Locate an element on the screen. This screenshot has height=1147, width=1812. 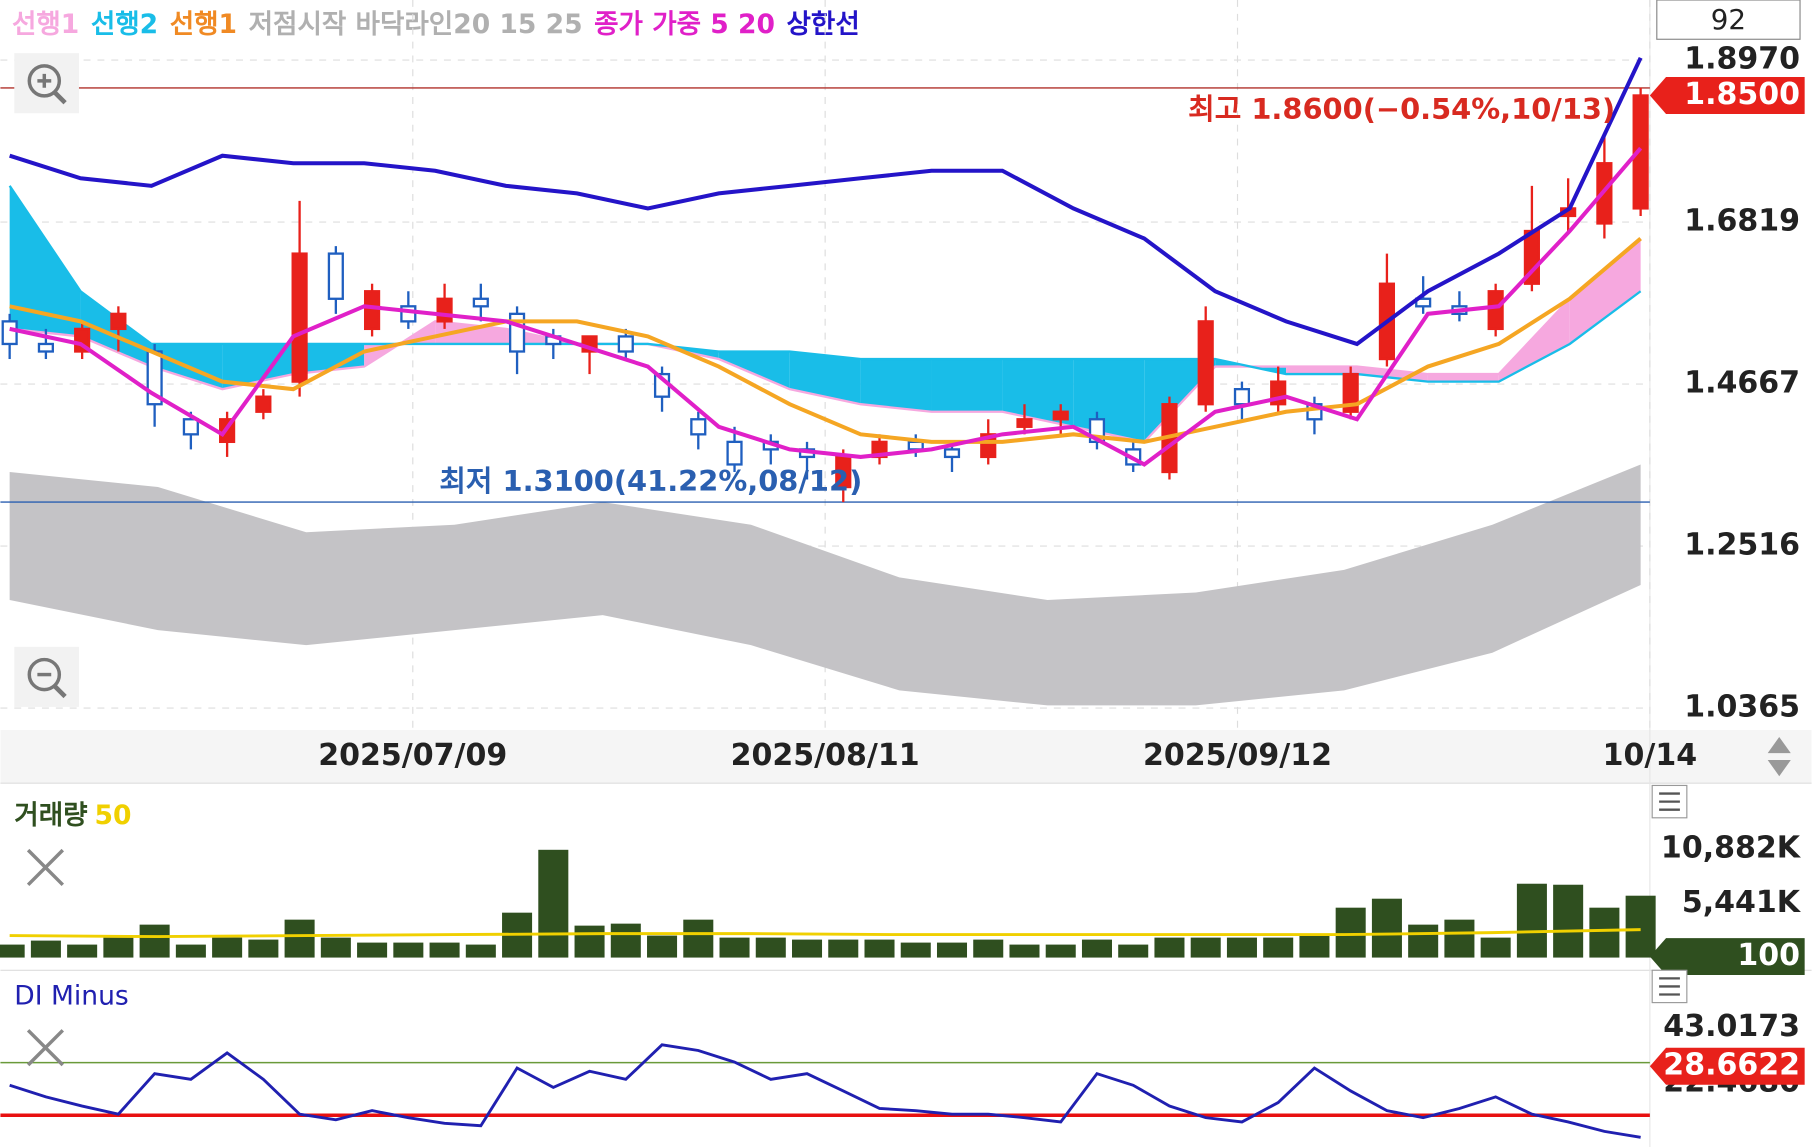
menu-volume is located at coordinates (1669, 801).